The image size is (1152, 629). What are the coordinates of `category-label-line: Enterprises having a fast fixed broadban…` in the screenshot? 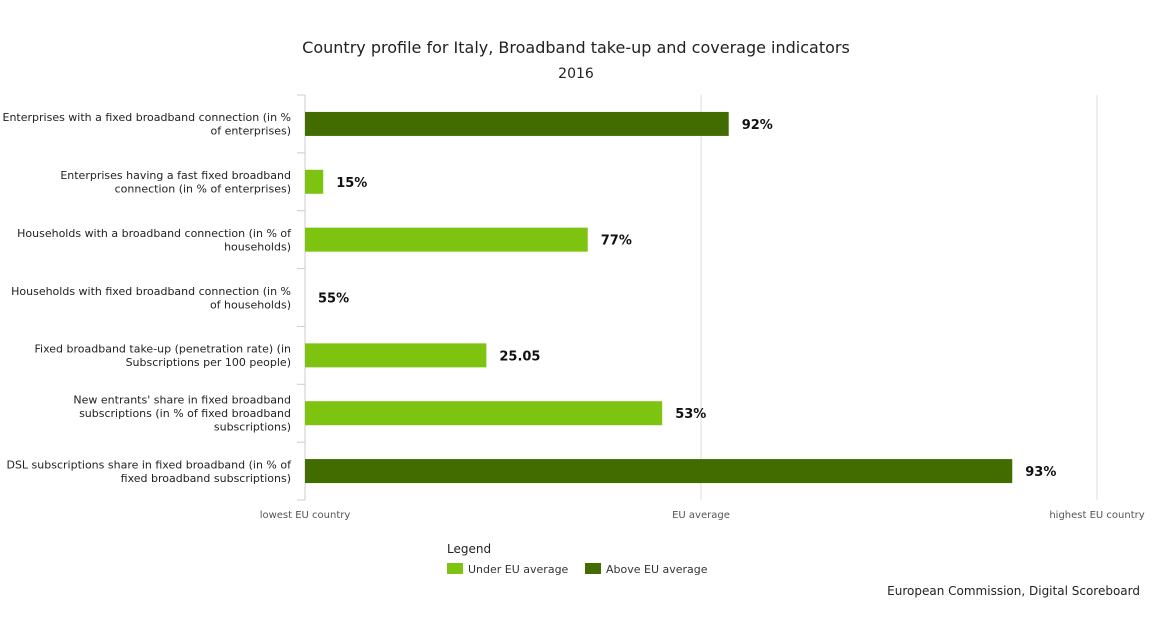 It's located at (175, 175).